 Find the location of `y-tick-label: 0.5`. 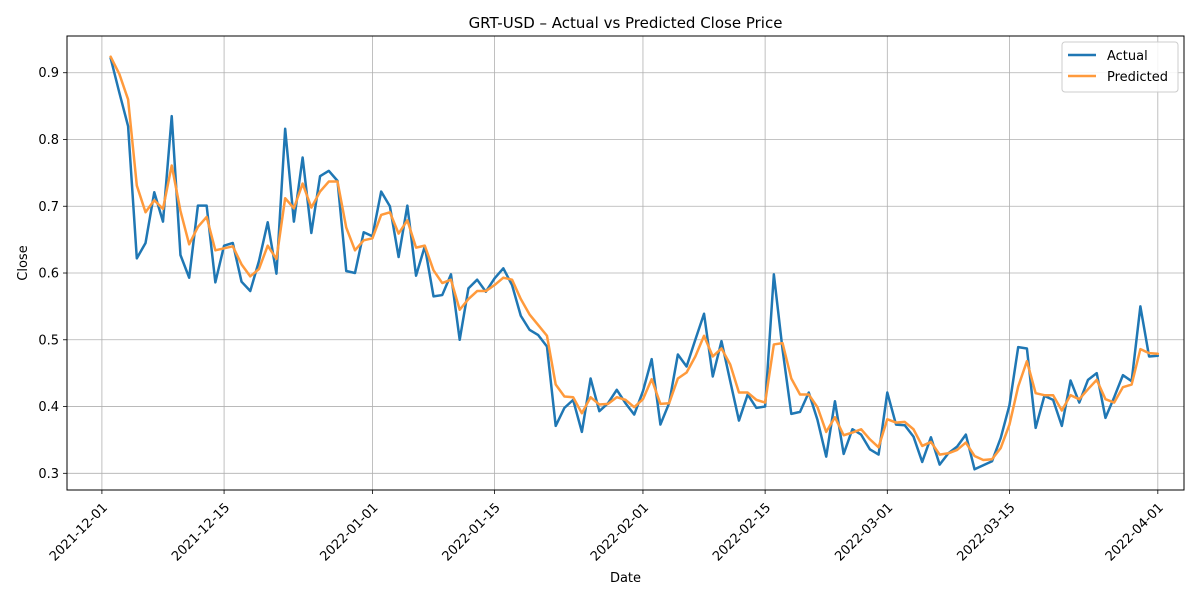

y-tick-label: 0.5 is located at coordinates (48, 340).